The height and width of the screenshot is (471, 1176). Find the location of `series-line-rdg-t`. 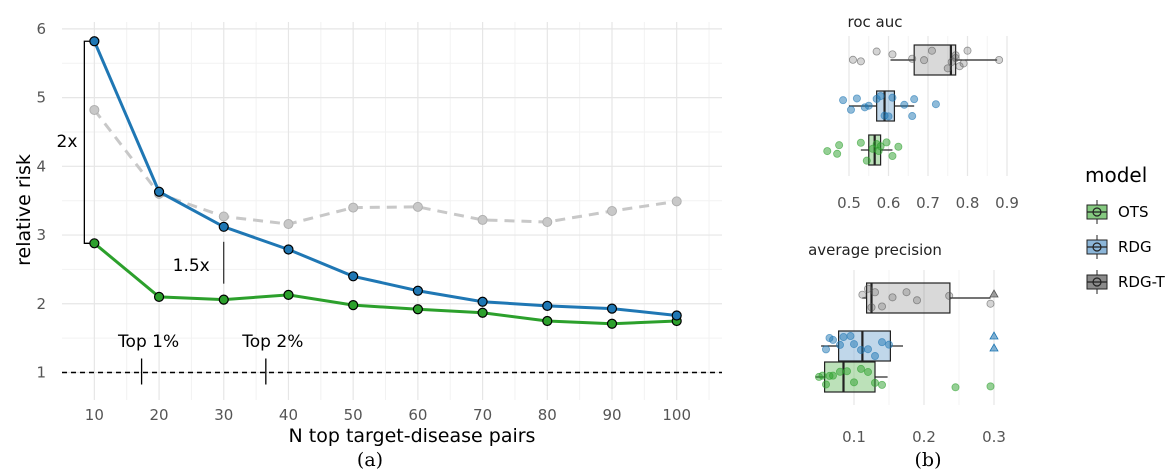

series-line-rdg-t is located at coordinates (385, 167).